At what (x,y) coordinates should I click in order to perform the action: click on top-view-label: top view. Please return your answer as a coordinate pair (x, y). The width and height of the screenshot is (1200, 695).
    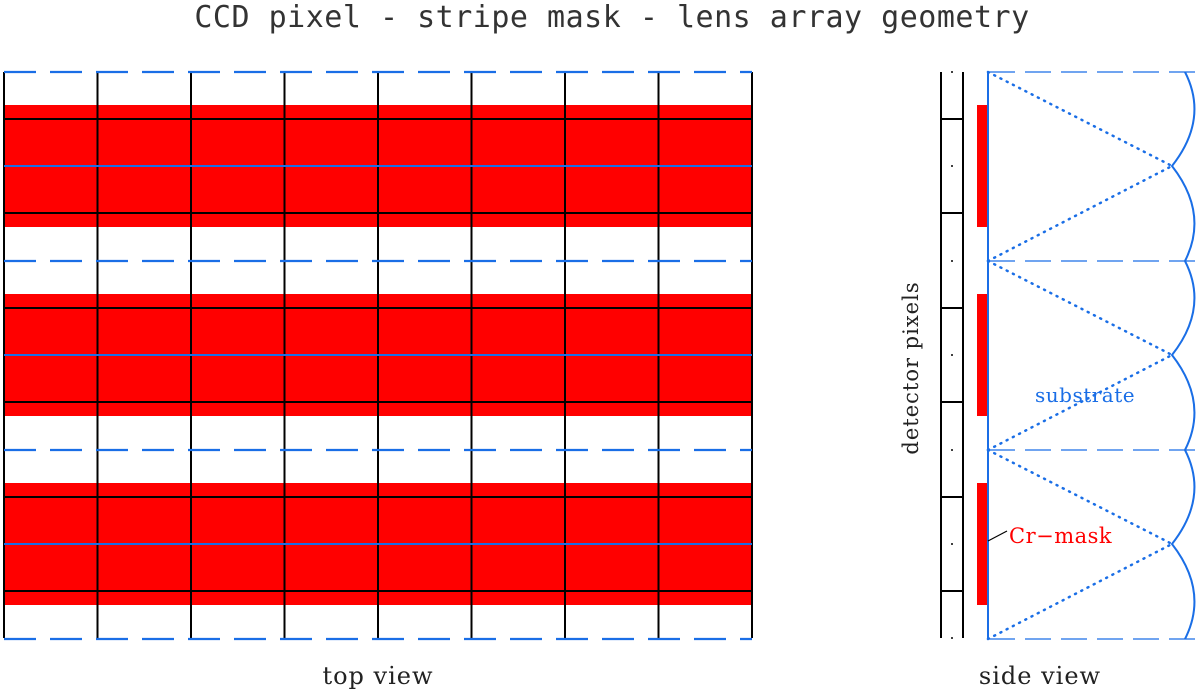
    Looking at the image, I should click on (377, 676).